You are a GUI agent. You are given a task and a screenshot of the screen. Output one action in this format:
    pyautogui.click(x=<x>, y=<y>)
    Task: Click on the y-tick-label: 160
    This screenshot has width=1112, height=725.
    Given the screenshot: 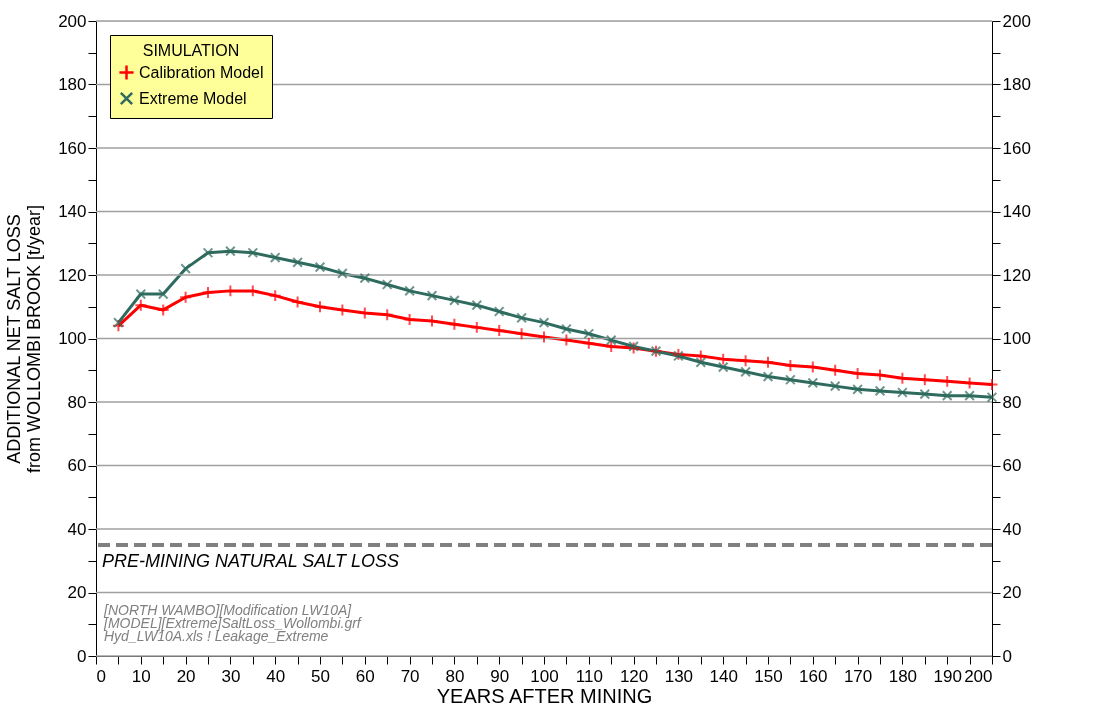 What is the action you would take?
    pyautogui.click(x=72, y=148)
    